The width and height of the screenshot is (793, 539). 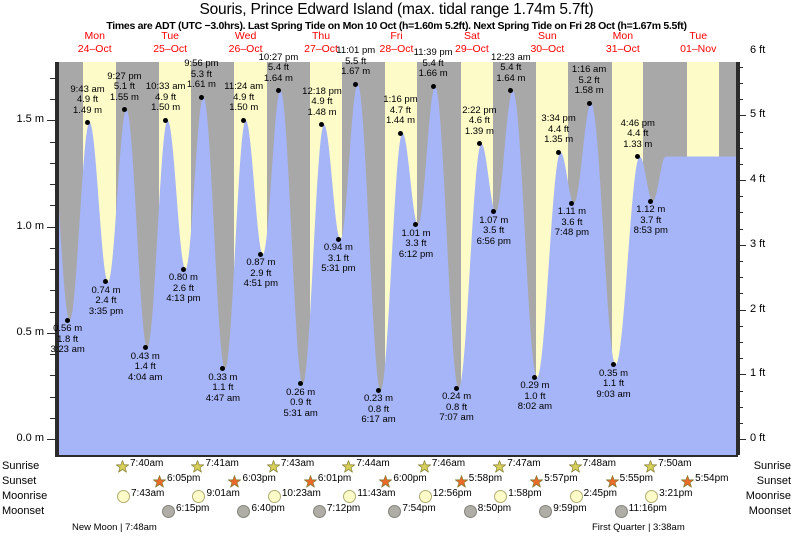 What do you see at coordinates (637, 123) in the screenshot?
I see `tide-label-line: 4:46 pm` at bounding box center [637, 123].